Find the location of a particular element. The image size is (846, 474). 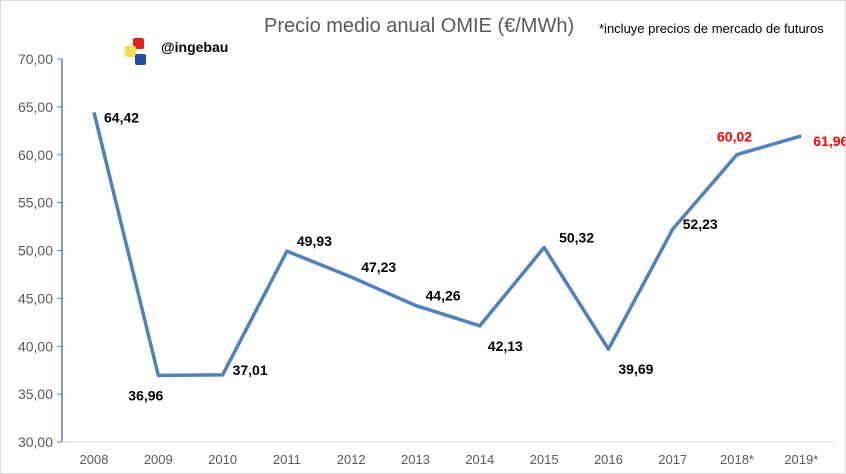

x-tick-label: 2008 is located at coordinates (94, 459).